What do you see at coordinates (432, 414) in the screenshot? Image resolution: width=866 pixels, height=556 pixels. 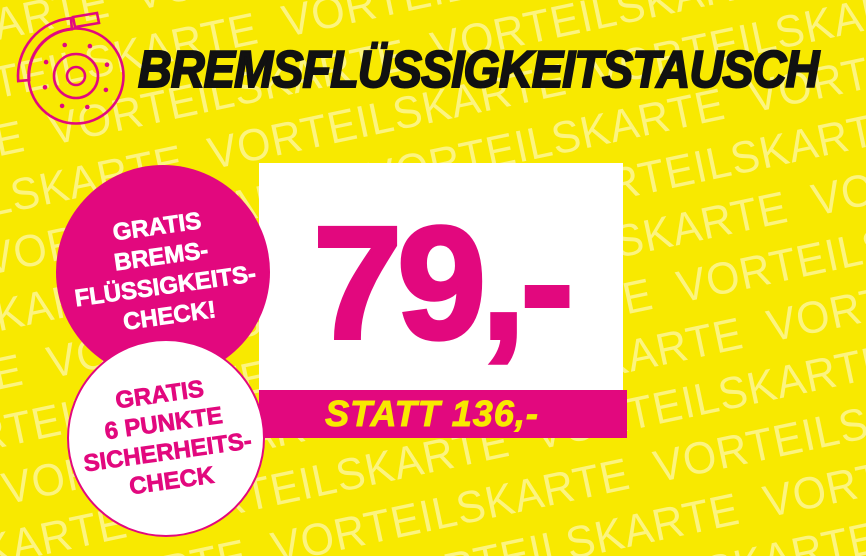 I see `previous-price-label: STATT 136,-` at bounding box center [432, 414].